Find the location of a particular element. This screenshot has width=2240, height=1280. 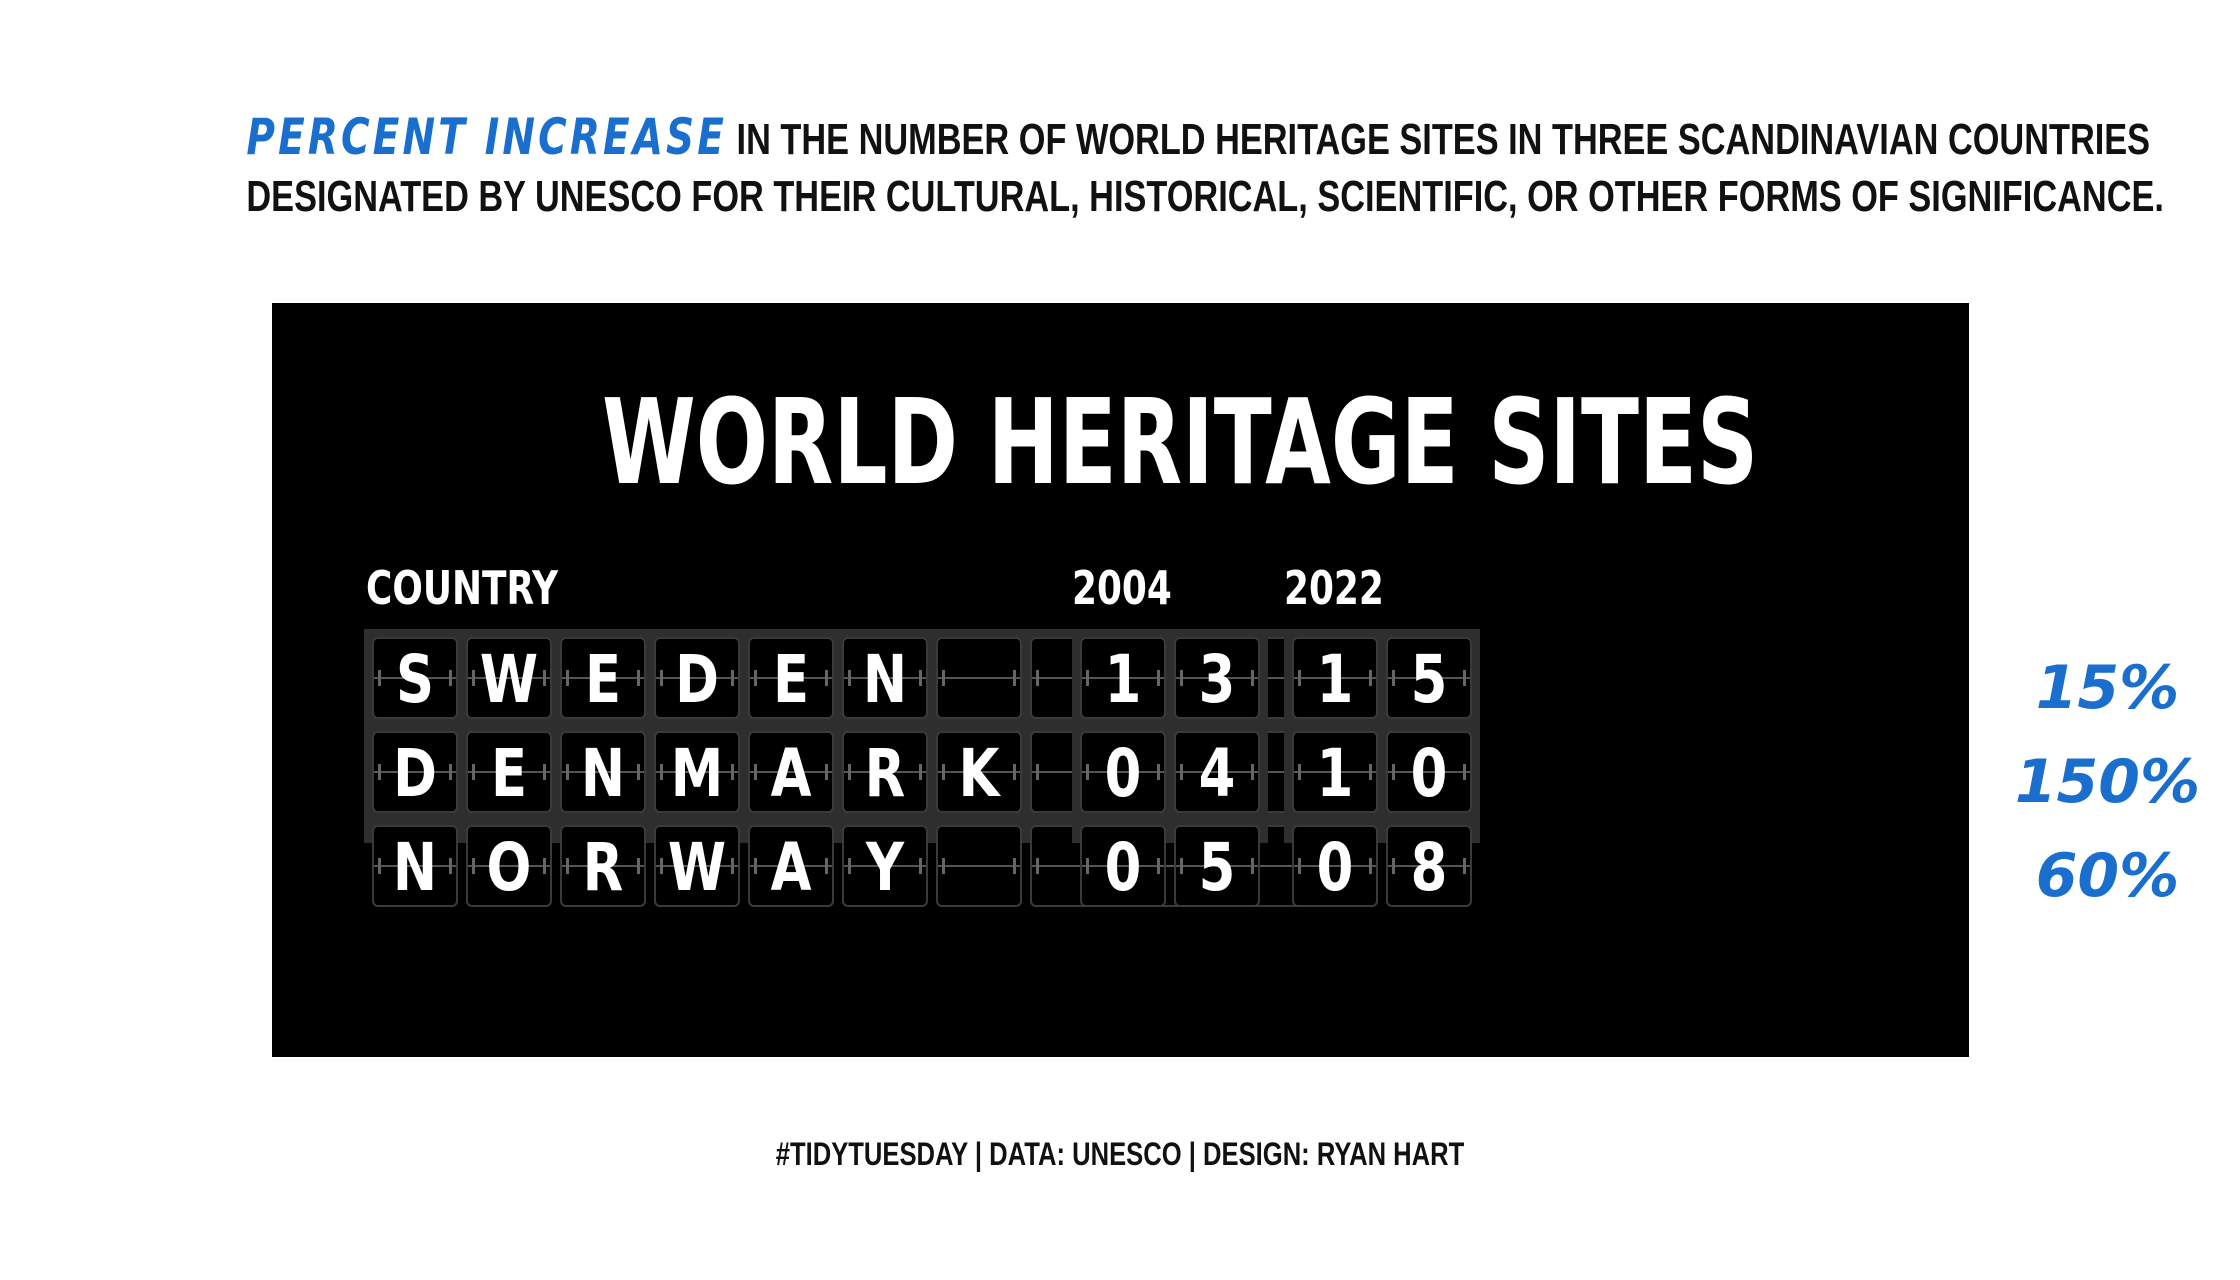

country-tile-denmark-3: M is located at coordinates (697, 772).